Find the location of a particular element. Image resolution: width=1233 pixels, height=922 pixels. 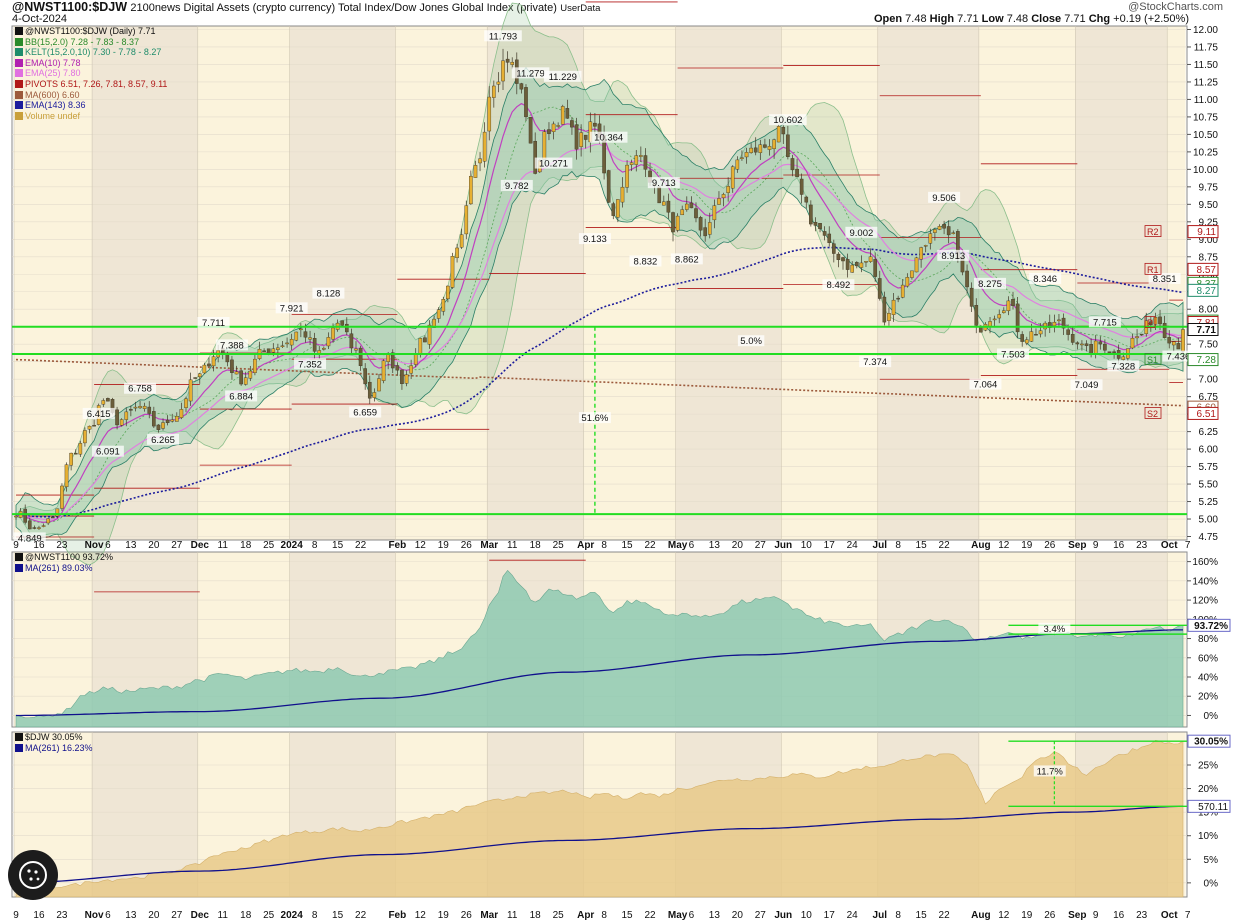

x-tick-label: 9 is located at coordinates (1096, 915).